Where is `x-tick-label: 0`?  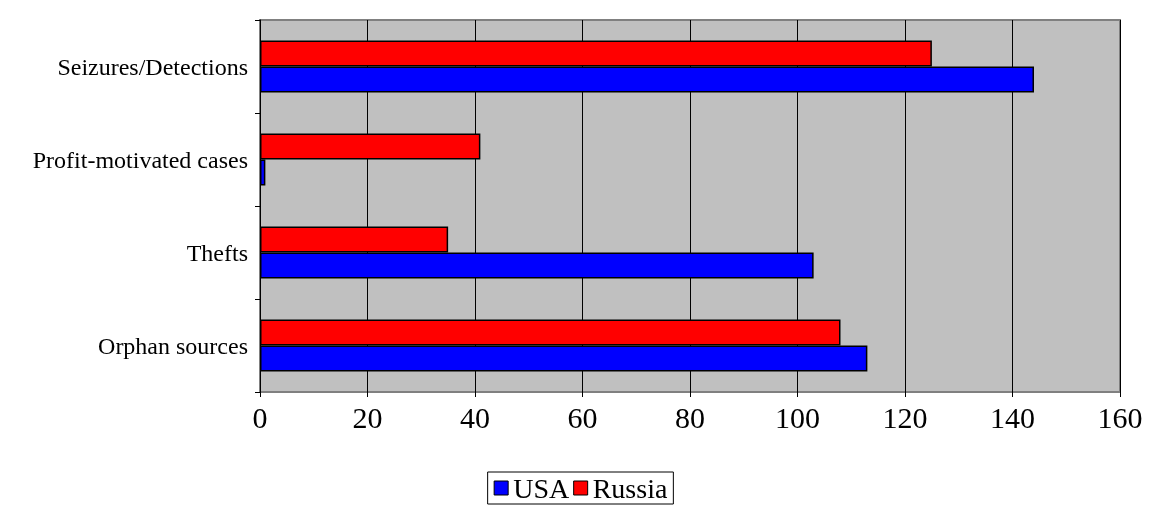
x-tick-label: 0 is located at coordinates (260, 417).